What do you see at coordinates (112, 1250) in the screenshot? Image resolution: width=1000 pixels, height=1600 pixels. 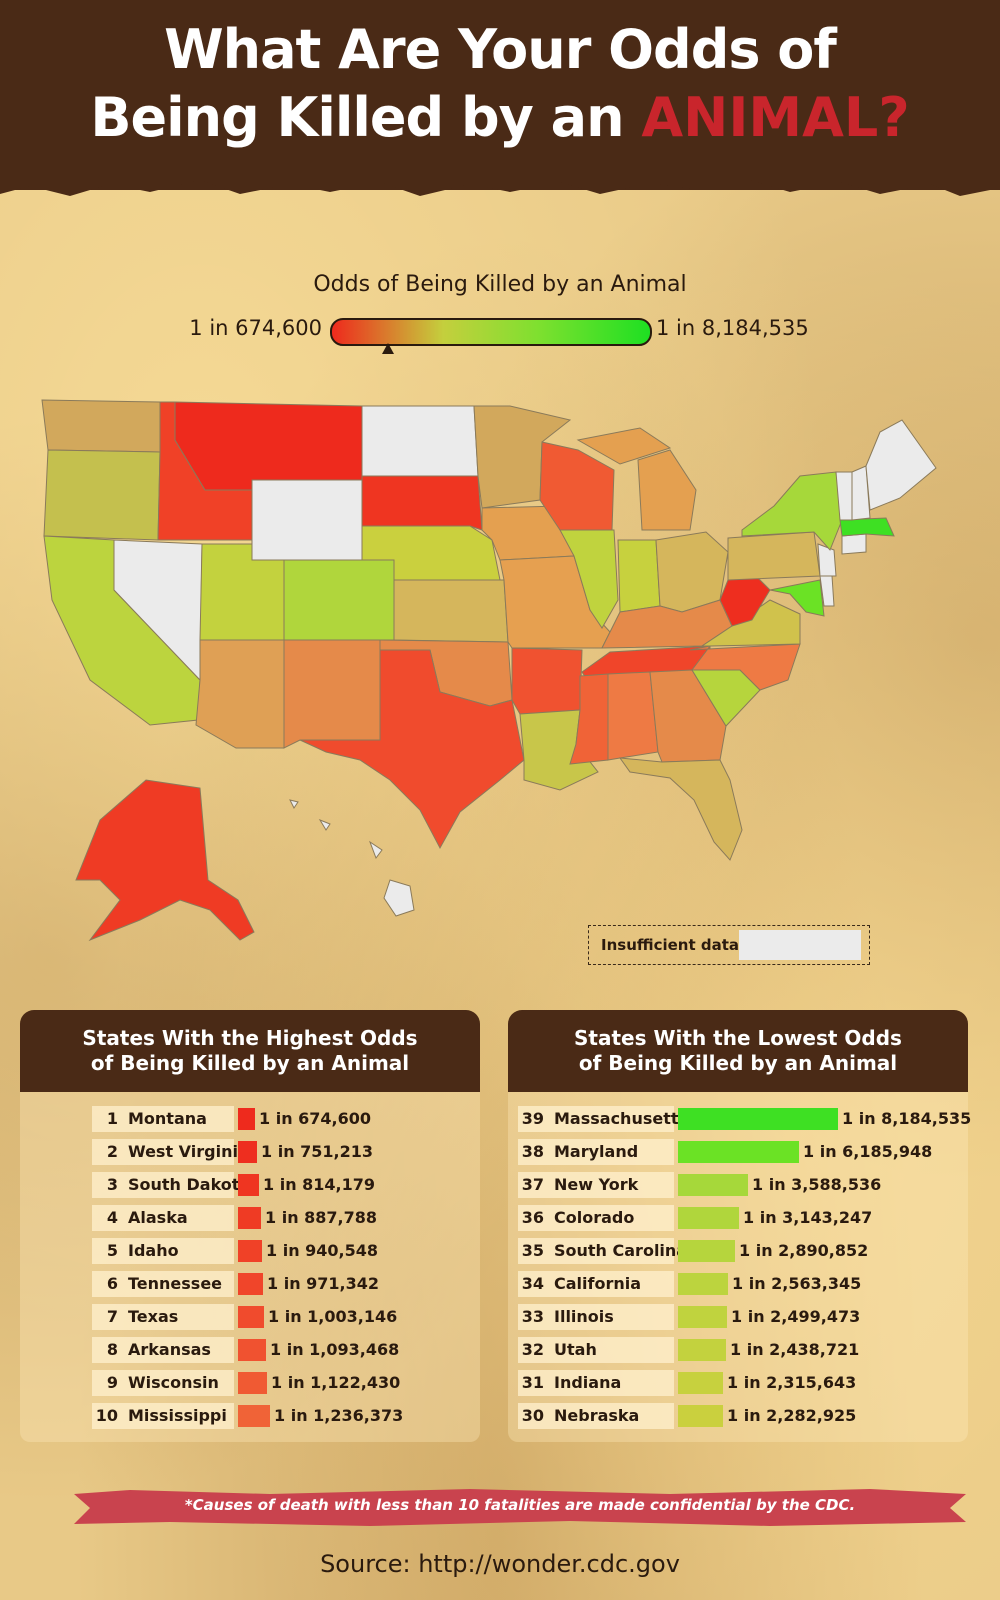 I see `rank-number: 5` at bounding box center [112, 1250].